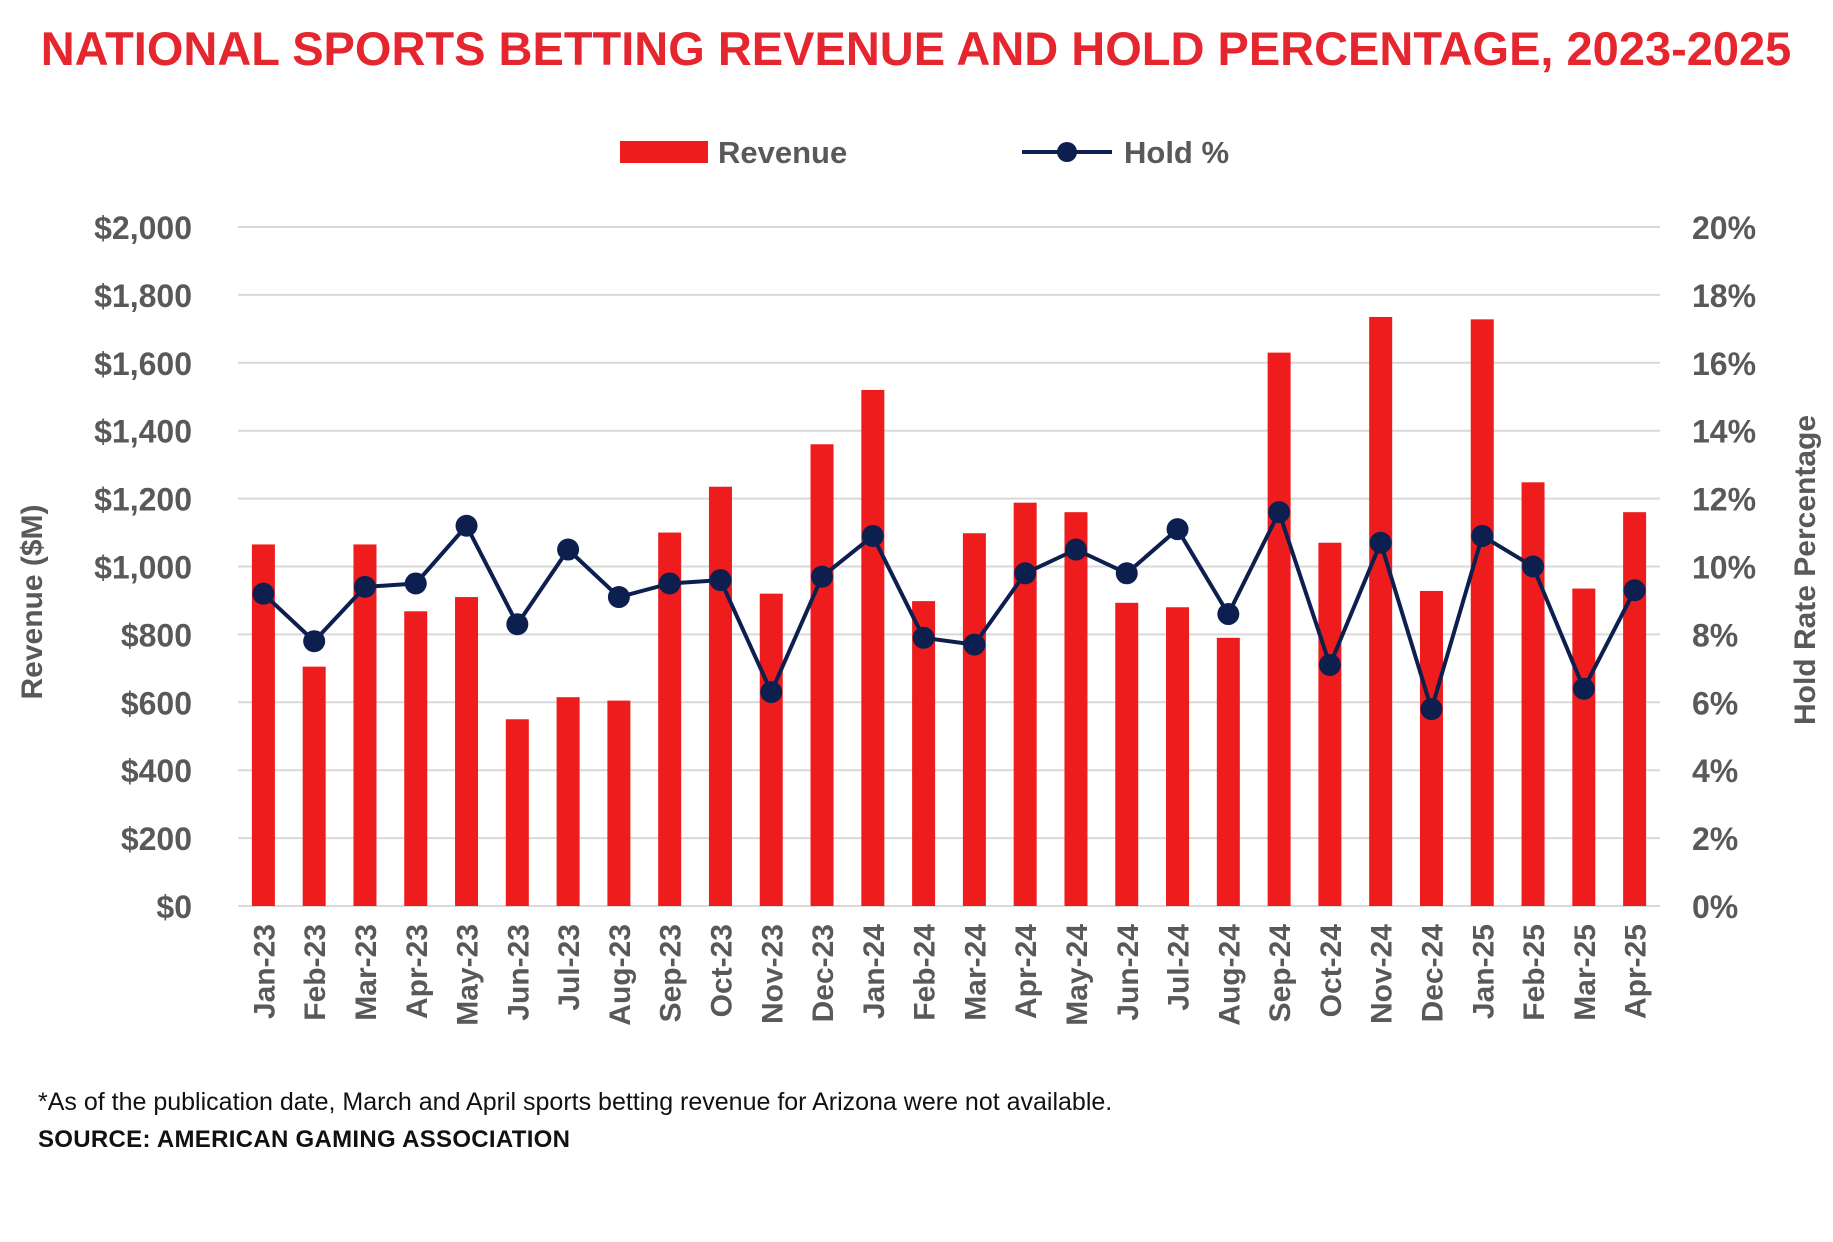  I want to click on y-right-tick-label: 10%, so click(1724, 568).